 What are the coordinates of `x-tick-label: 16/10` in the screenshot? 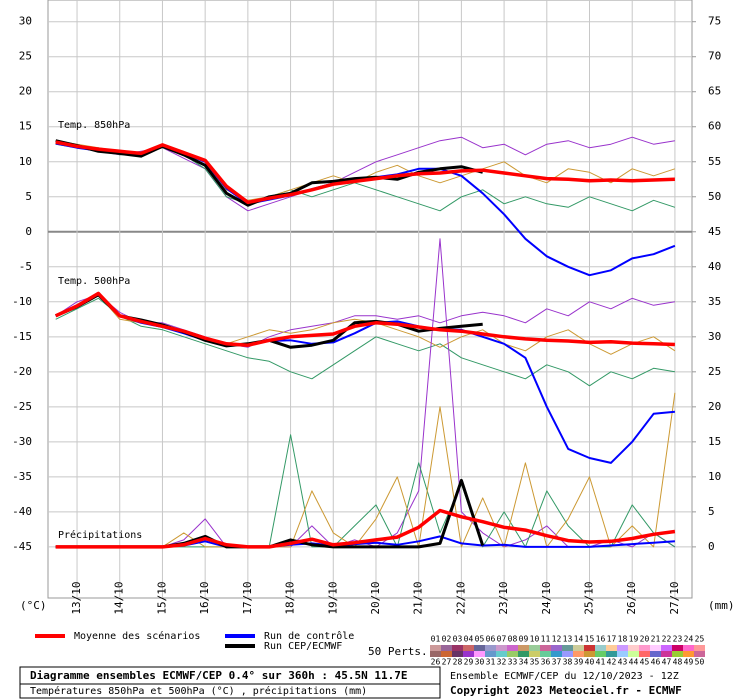 It's located at (204, 597).